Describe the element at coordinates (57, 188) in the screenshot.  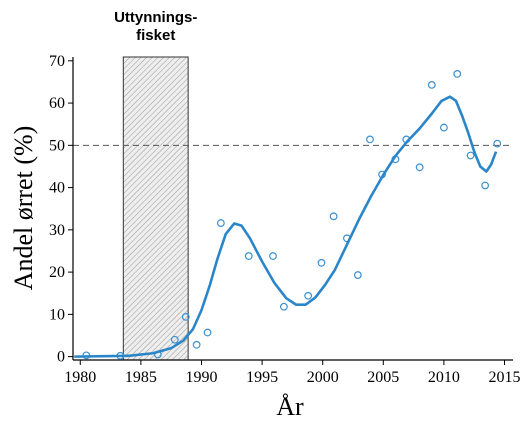
I see `y-tick-label: 40` at that location.